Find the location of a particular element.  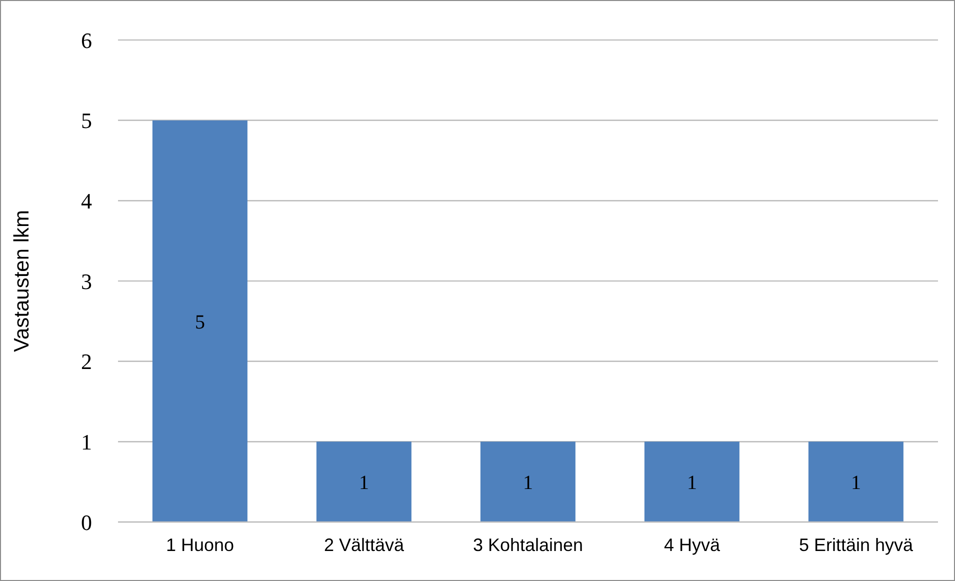

y-axis-title: Vastausten lkm is located at coordinates (22, 281).